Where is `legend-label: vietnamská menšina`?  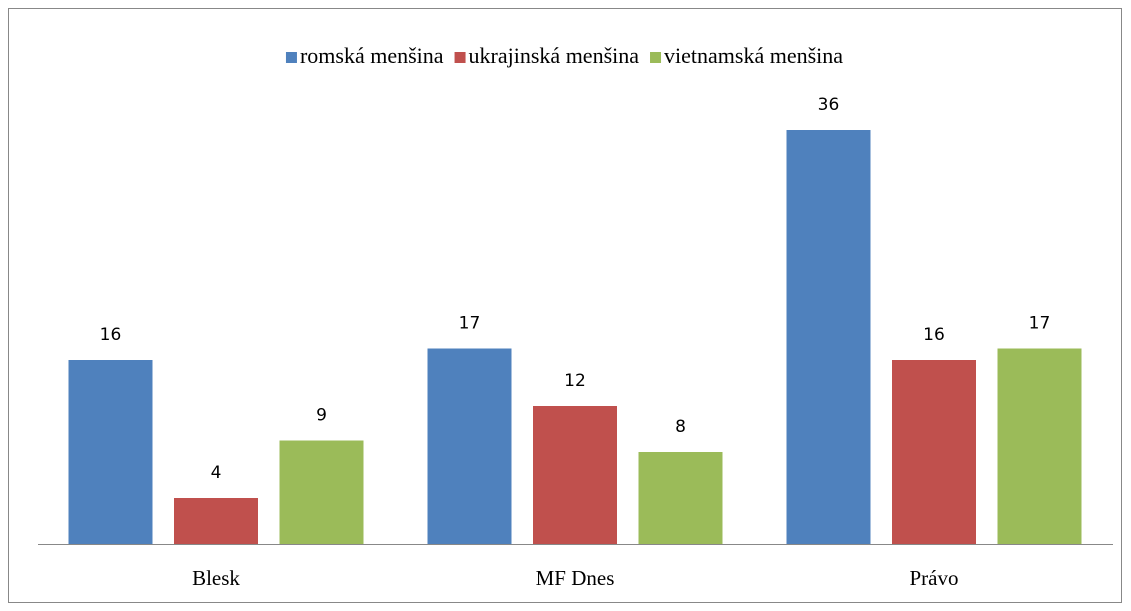
legend-label: vietnamská menšina is located at coordinates (753, 55).